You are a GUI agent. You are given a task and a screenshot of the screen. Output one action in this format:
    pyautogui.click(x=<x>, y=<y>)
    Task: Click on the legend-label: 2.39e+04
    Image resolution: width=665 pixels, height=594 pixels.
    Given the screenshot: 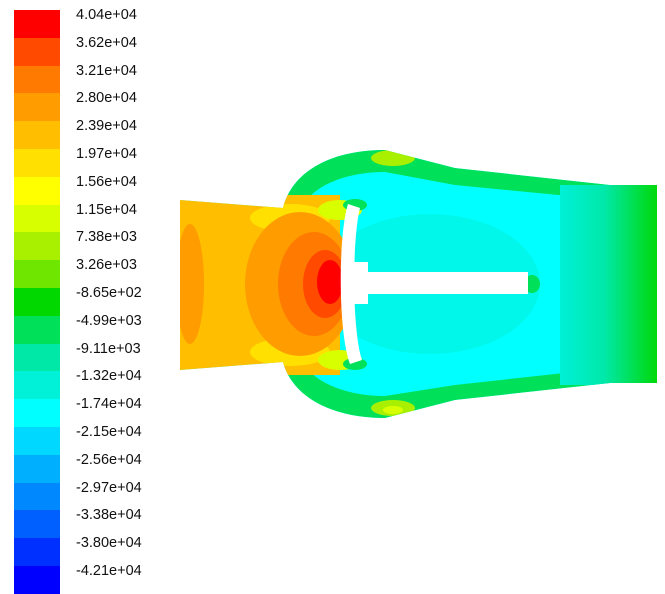 What is the action you would take?
    pyautogui.click(x=106, y=126)
    